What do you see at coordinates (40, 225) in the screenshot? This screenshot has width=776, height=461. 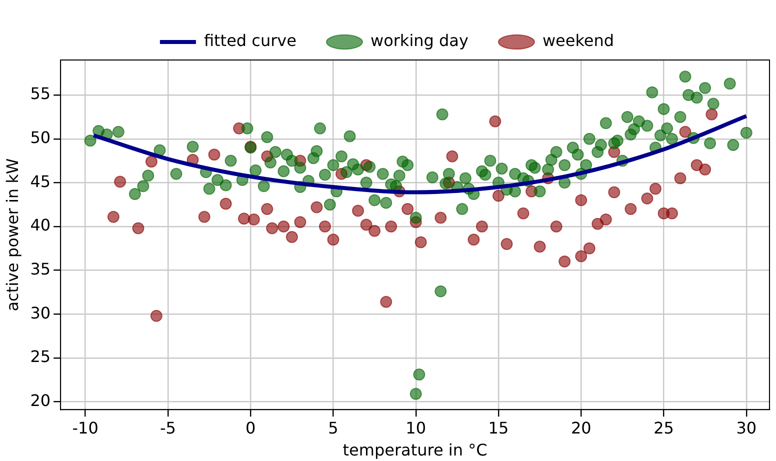 I see `y-tick-label: 40` at bounding box center [40, 225].